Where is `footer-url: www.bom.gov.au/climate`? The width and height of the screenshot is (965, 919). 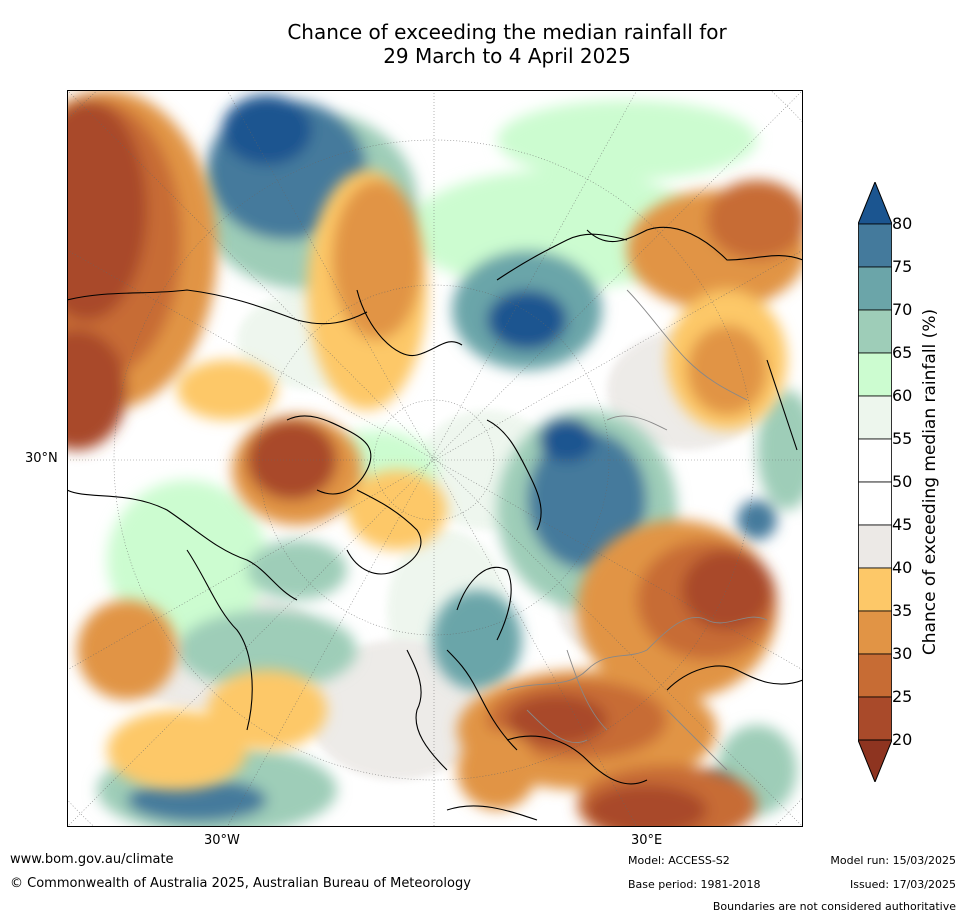 footer-url: www.bom.gov.au/climate is located at coordinates (92, 859).